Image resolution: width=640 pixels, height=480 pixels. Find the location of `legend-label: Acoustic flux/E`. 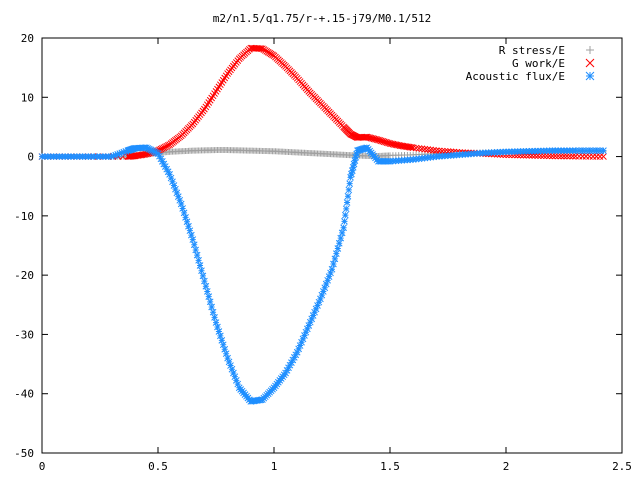

legend-label: Acoustic flux/E is located at coordinates (515, 76).